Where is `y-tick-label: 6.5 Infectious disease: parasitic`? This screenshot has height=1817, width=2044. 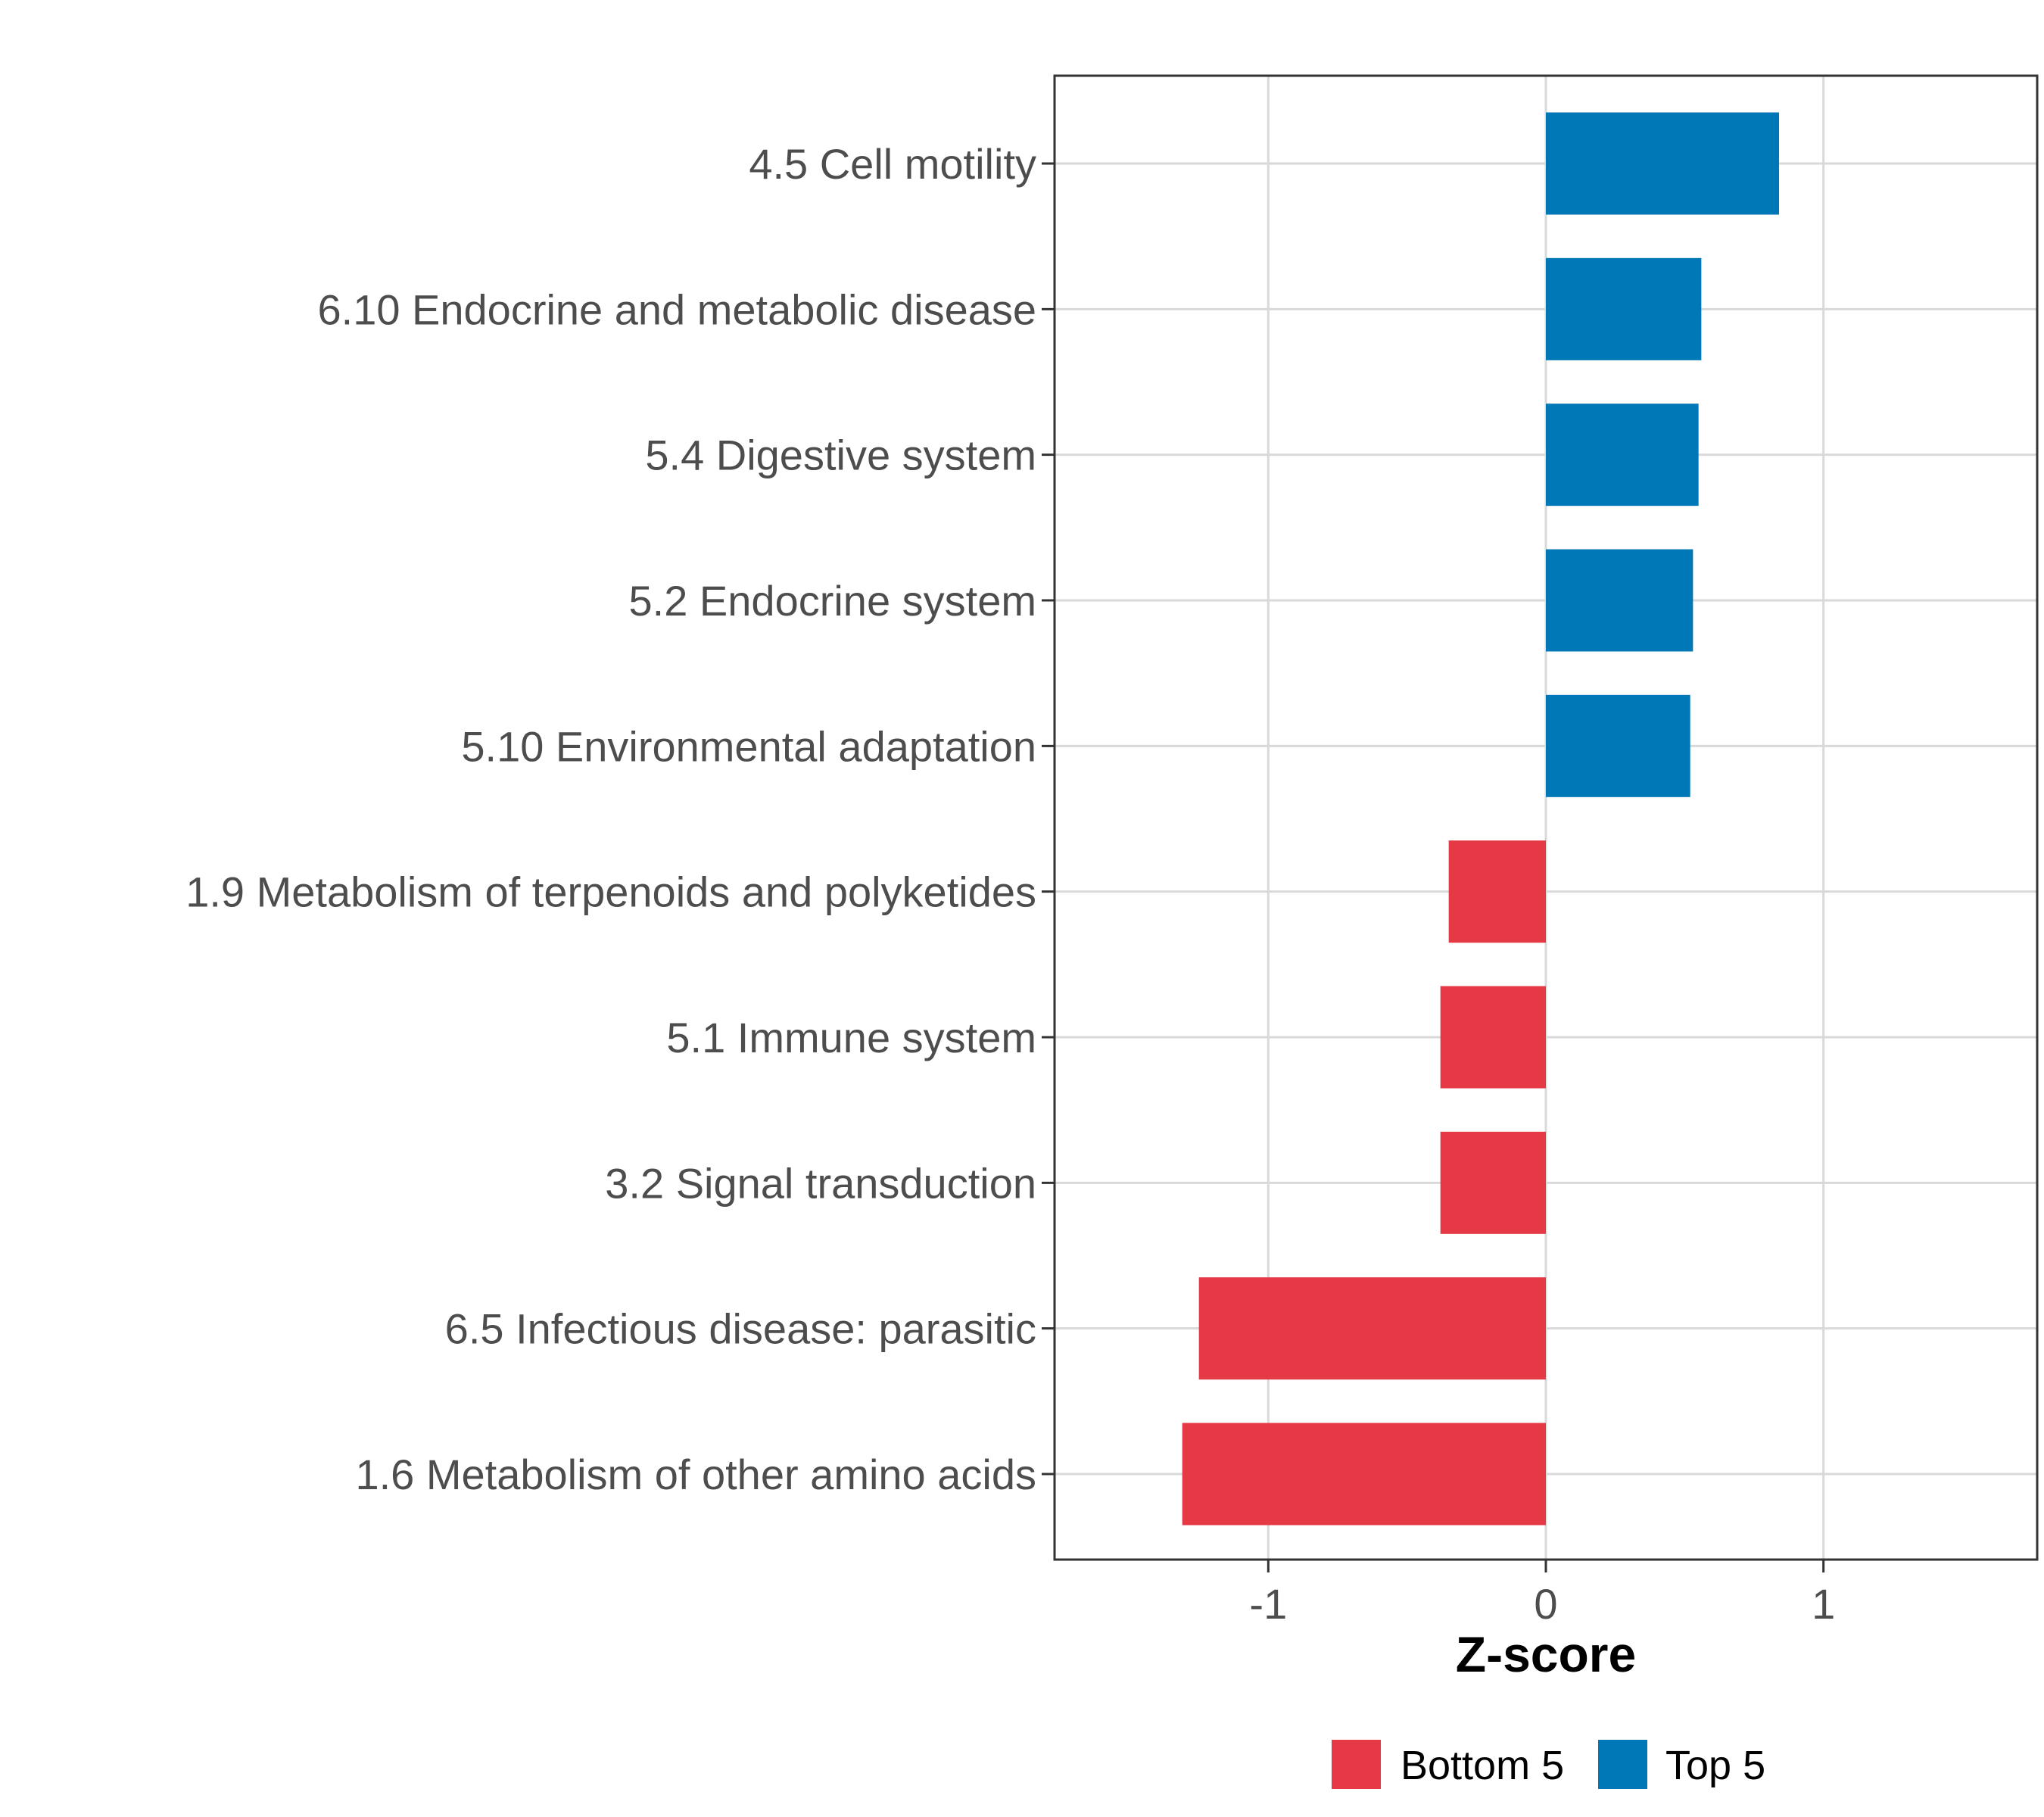 y-tick-label: 6.5 Infectious disease: parasitic is located at coordinates (740, 1329).